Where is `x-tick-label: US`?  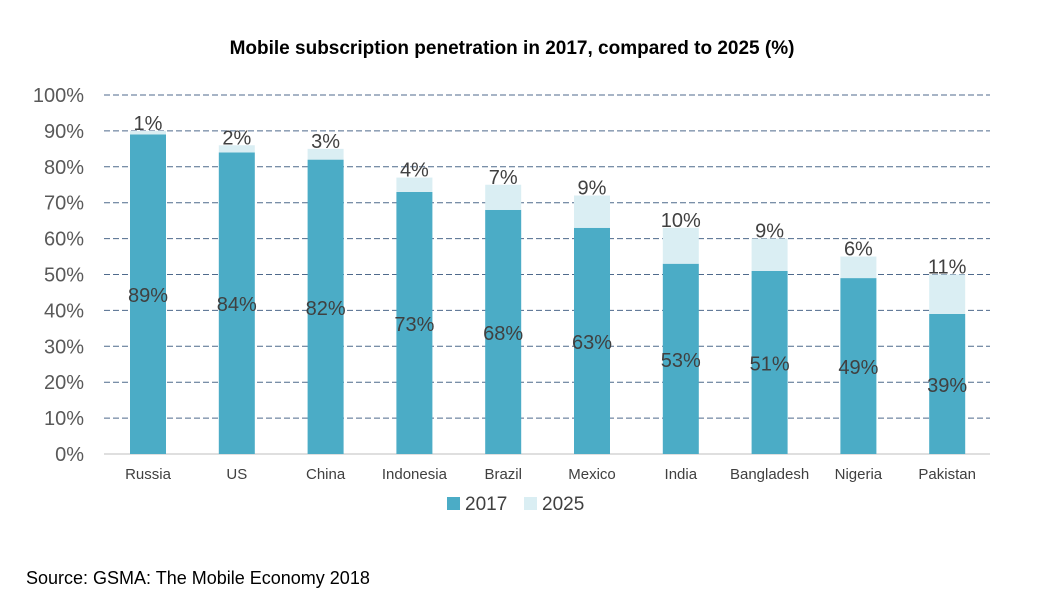
x-tick-label: US is located at coordinates (236, 474).